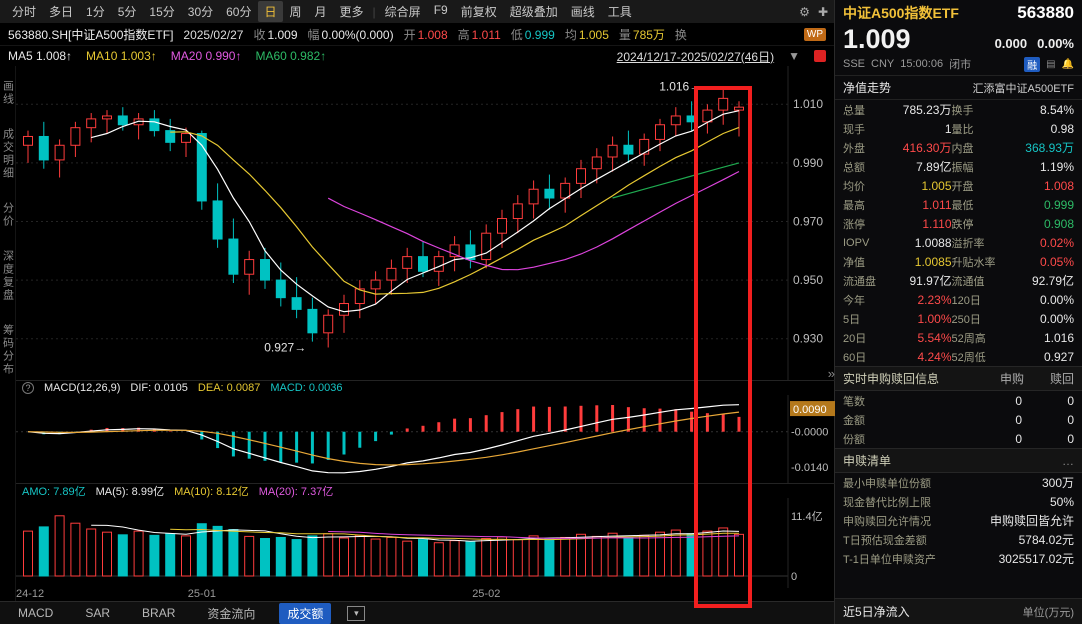 This screenshot has width=1082, height=624. What do you see at coordinates (213, 34) in the screenshot?
I see `date-label: 2025/02/27` at bounding box center [213, 34].